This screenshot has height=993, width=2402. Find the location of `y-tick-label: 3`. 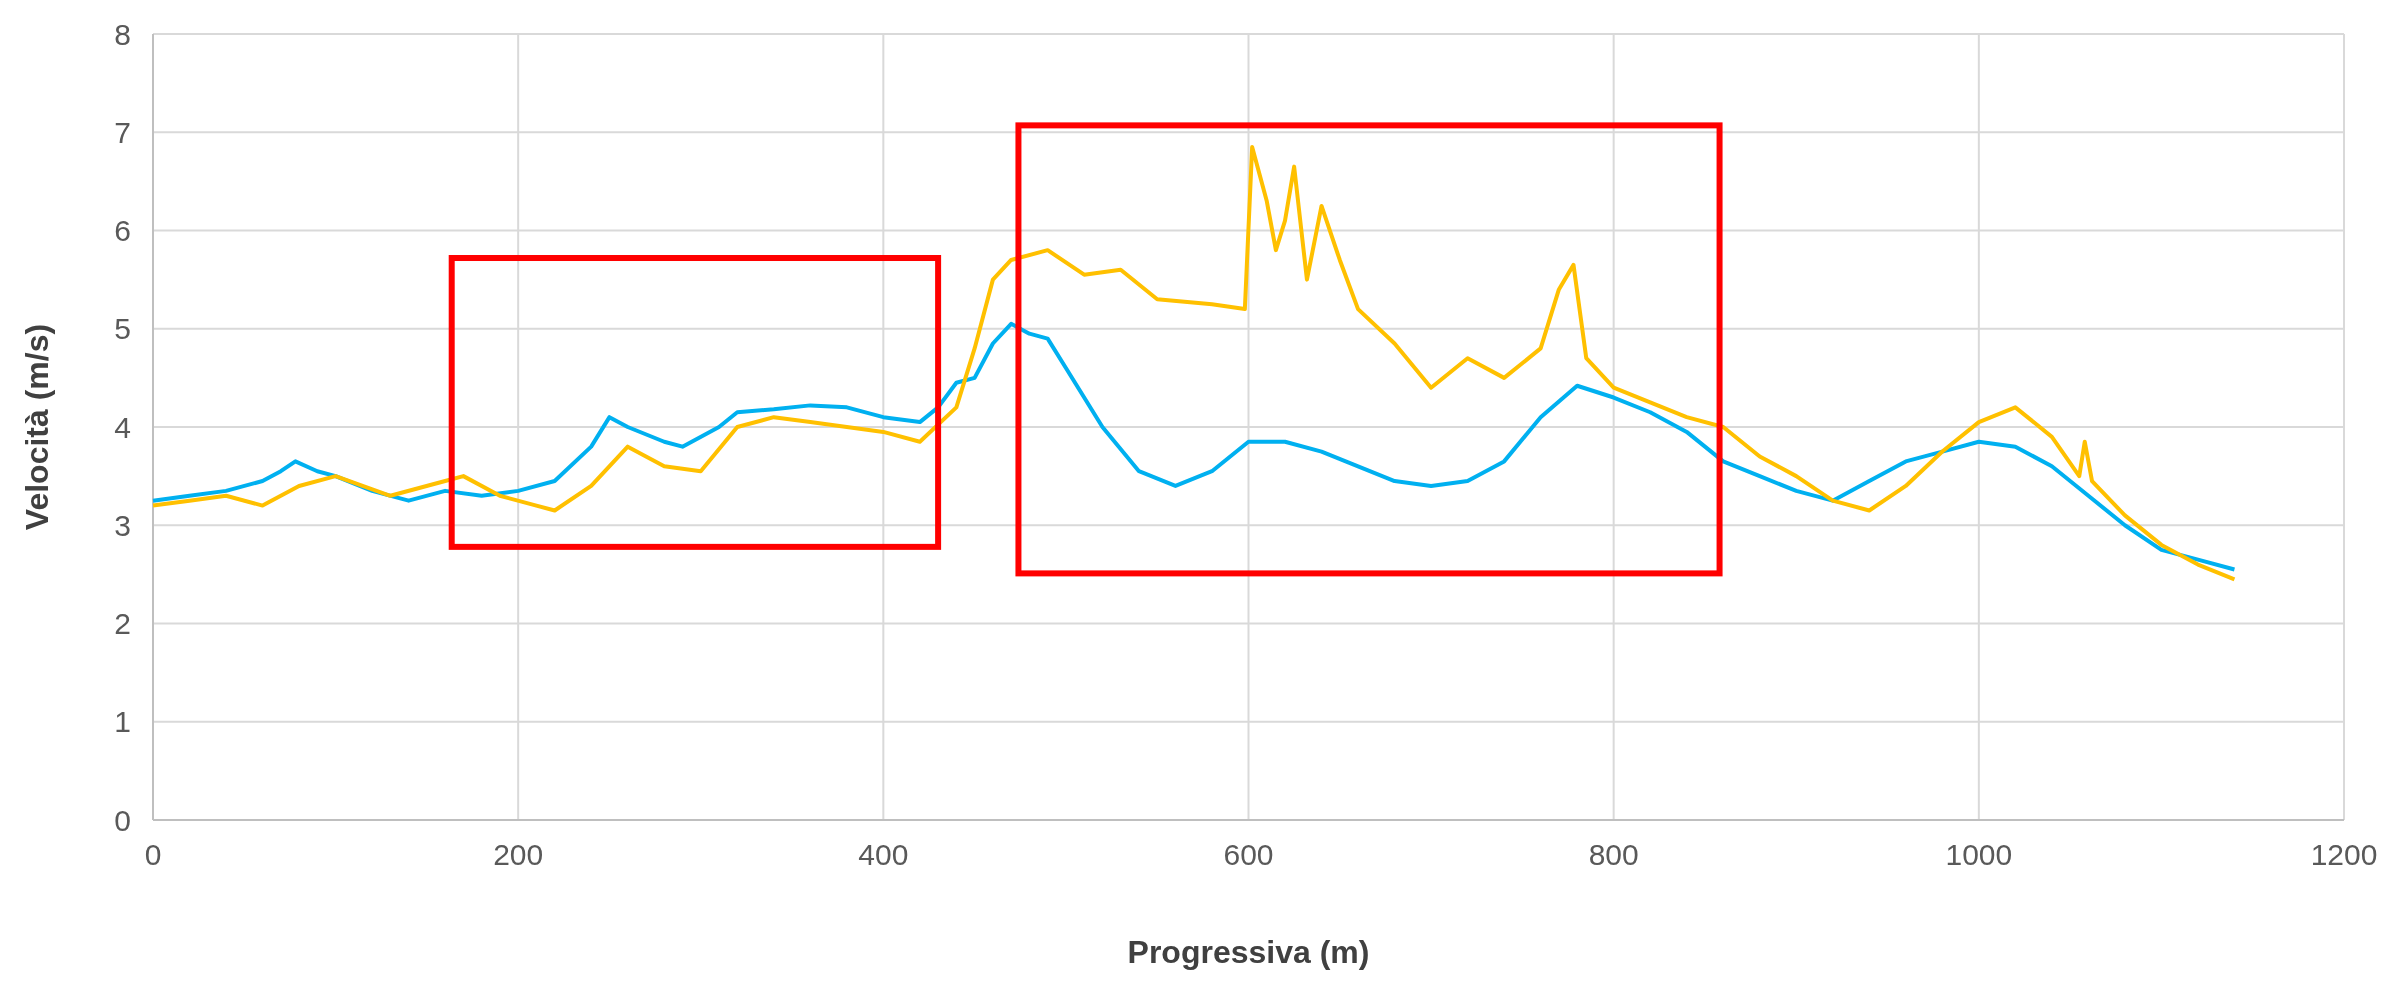

y-tick-label: 3 is located at coordinates (122, 525).